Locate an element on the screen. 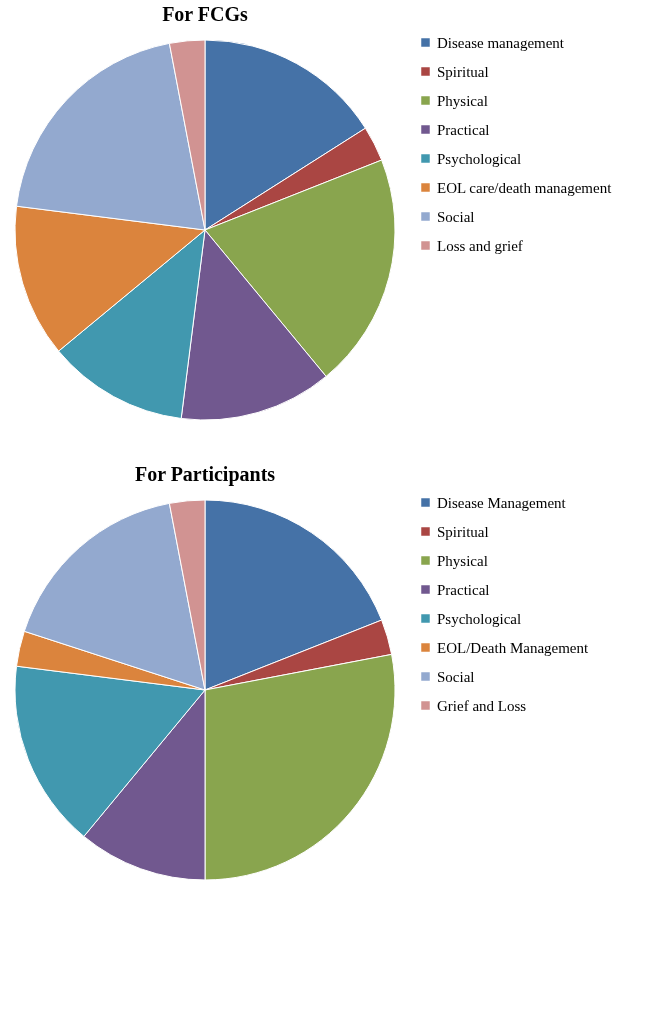  chart-title: For FCGs is located at coordinates (205, 14).